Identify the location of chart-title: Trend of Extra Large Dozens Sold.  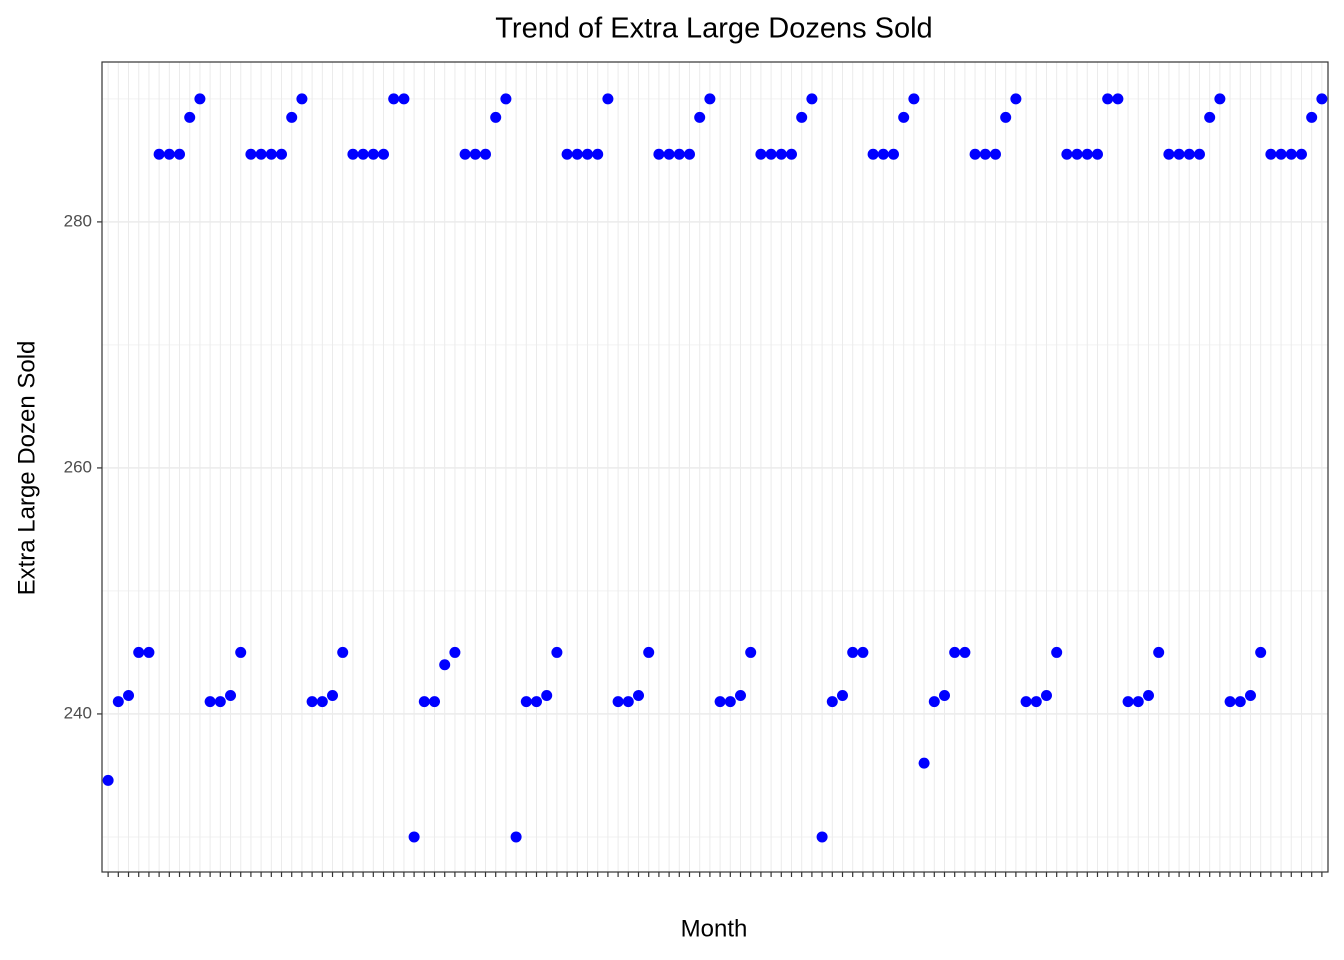
(713, 29).